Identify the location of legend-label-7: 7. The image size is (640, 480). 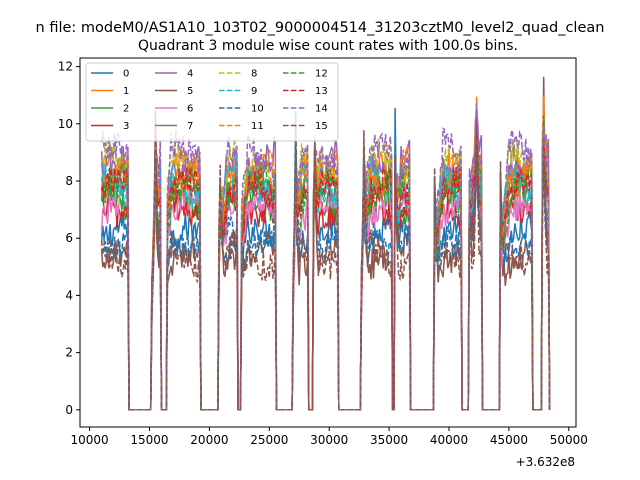
(190, 126).